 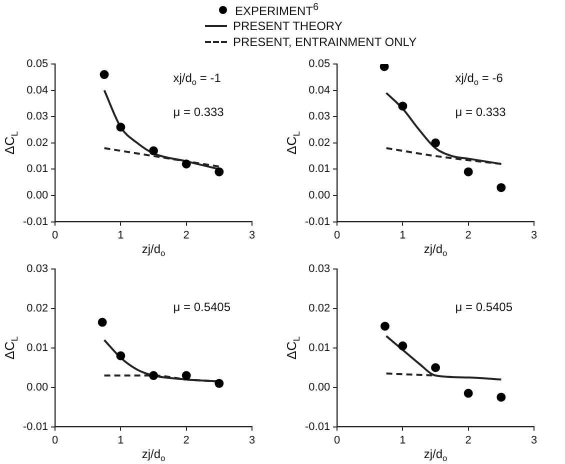 What do you see at coordinates (287, 26) in the screenshot?
I see `legend-label: PRESENT THEORY` at bounding box center [287, 26].